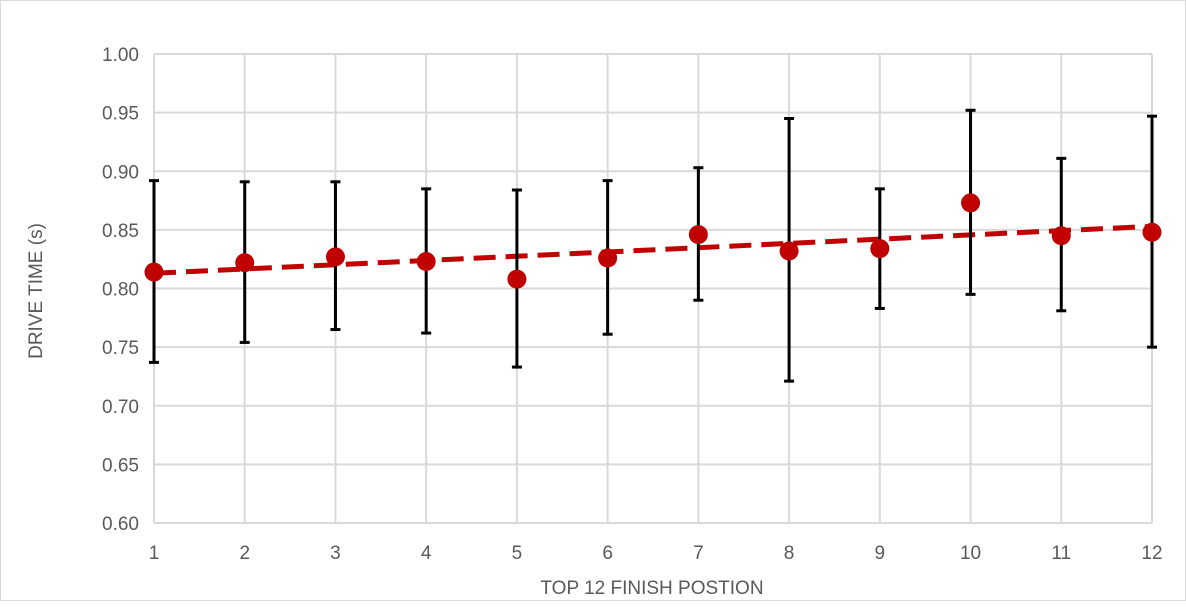 The image size is (1186, 607). Describe the element at coordinates (36, 291) in the screenshot. I see `y-axis-title: DRIVE TIME (s)` at that location.